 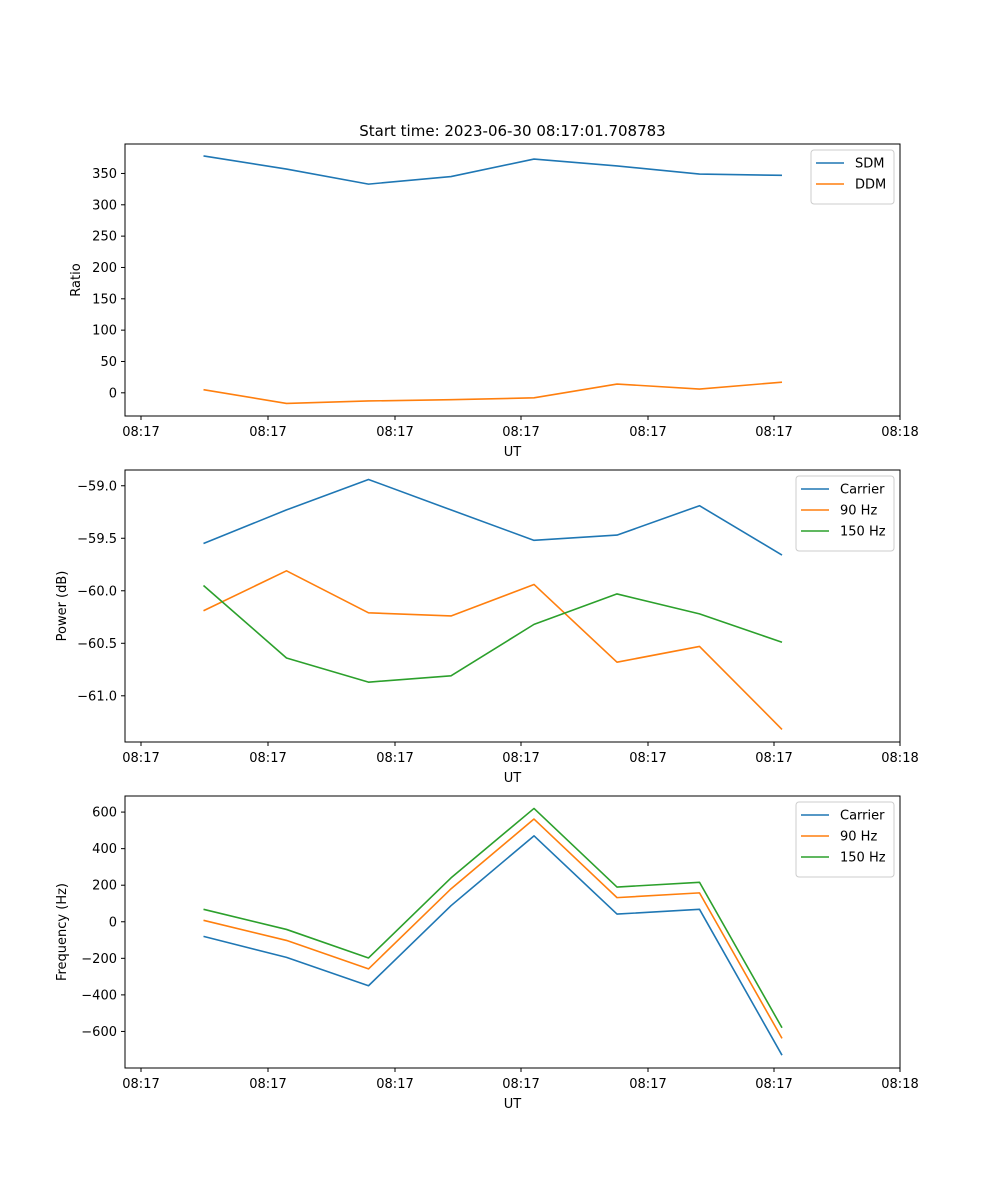 I want to click on series-line-ddm, so click(x=493, y=393).